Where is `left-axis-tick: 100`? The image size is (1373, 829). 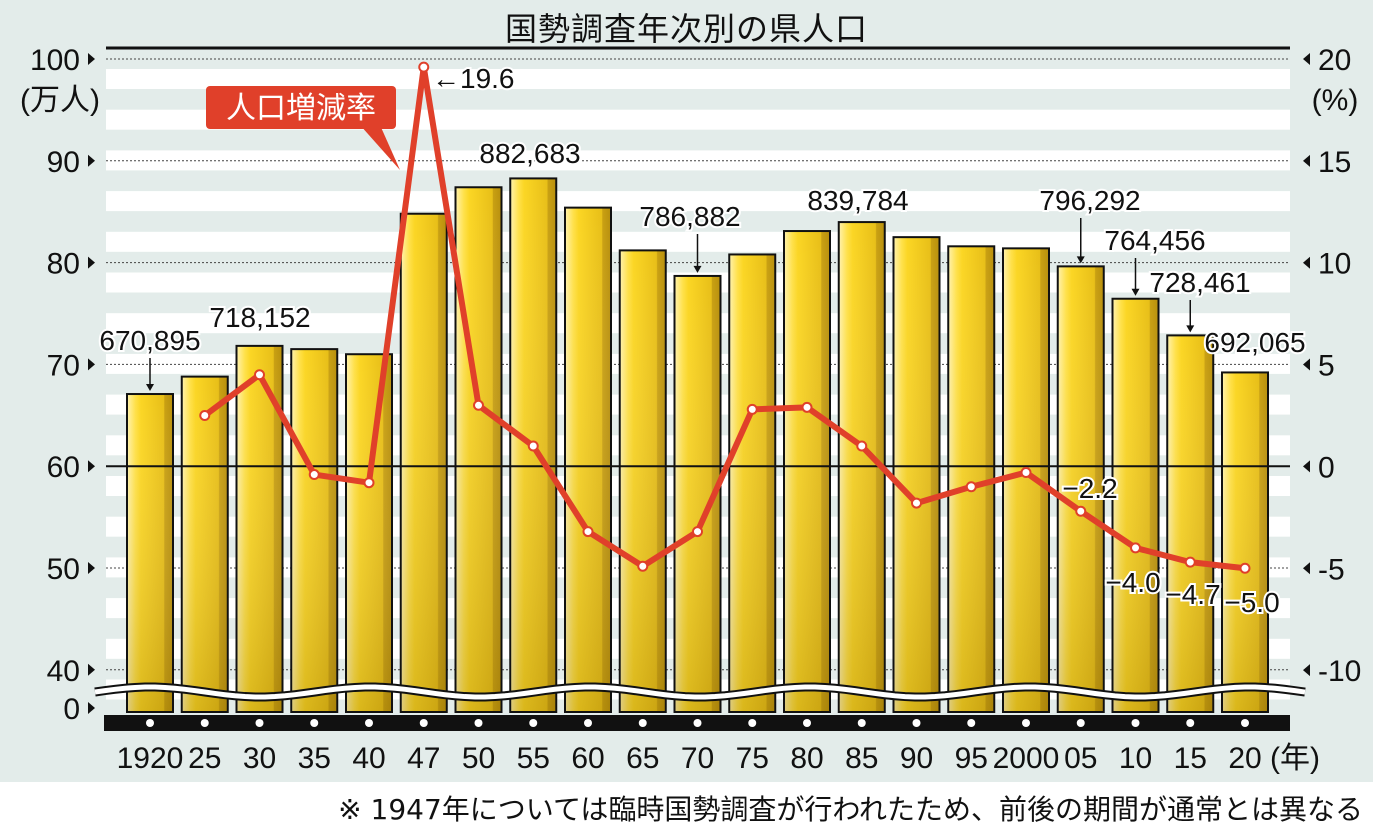
left-axis-tick: 100 is located at coordinates (55, 60).